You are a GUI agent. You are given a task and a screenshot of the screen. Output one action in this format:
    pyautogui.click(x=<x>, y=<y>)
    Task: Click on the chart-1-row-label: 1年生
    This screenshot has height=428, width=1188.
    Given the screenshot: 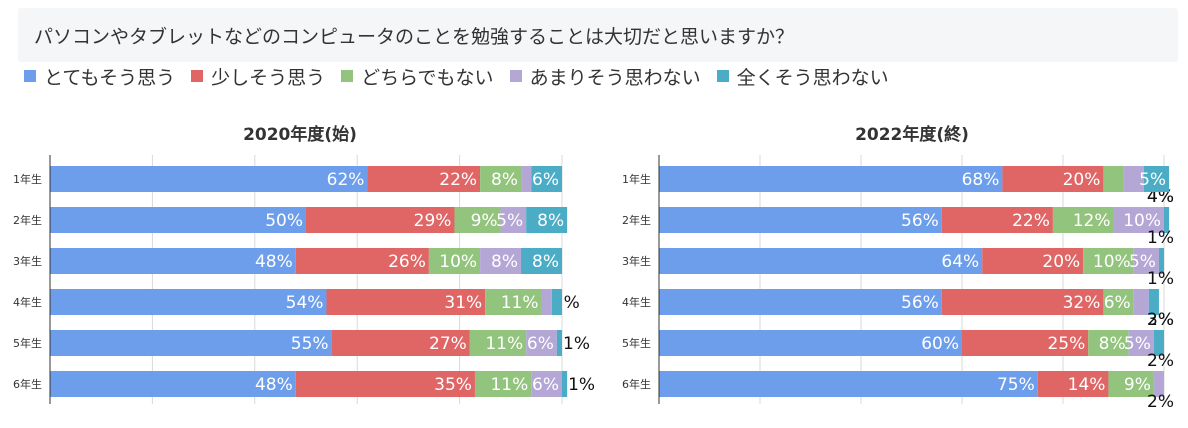 What is the action you would take?
    pyautogui.click(x=27, y=179)
    